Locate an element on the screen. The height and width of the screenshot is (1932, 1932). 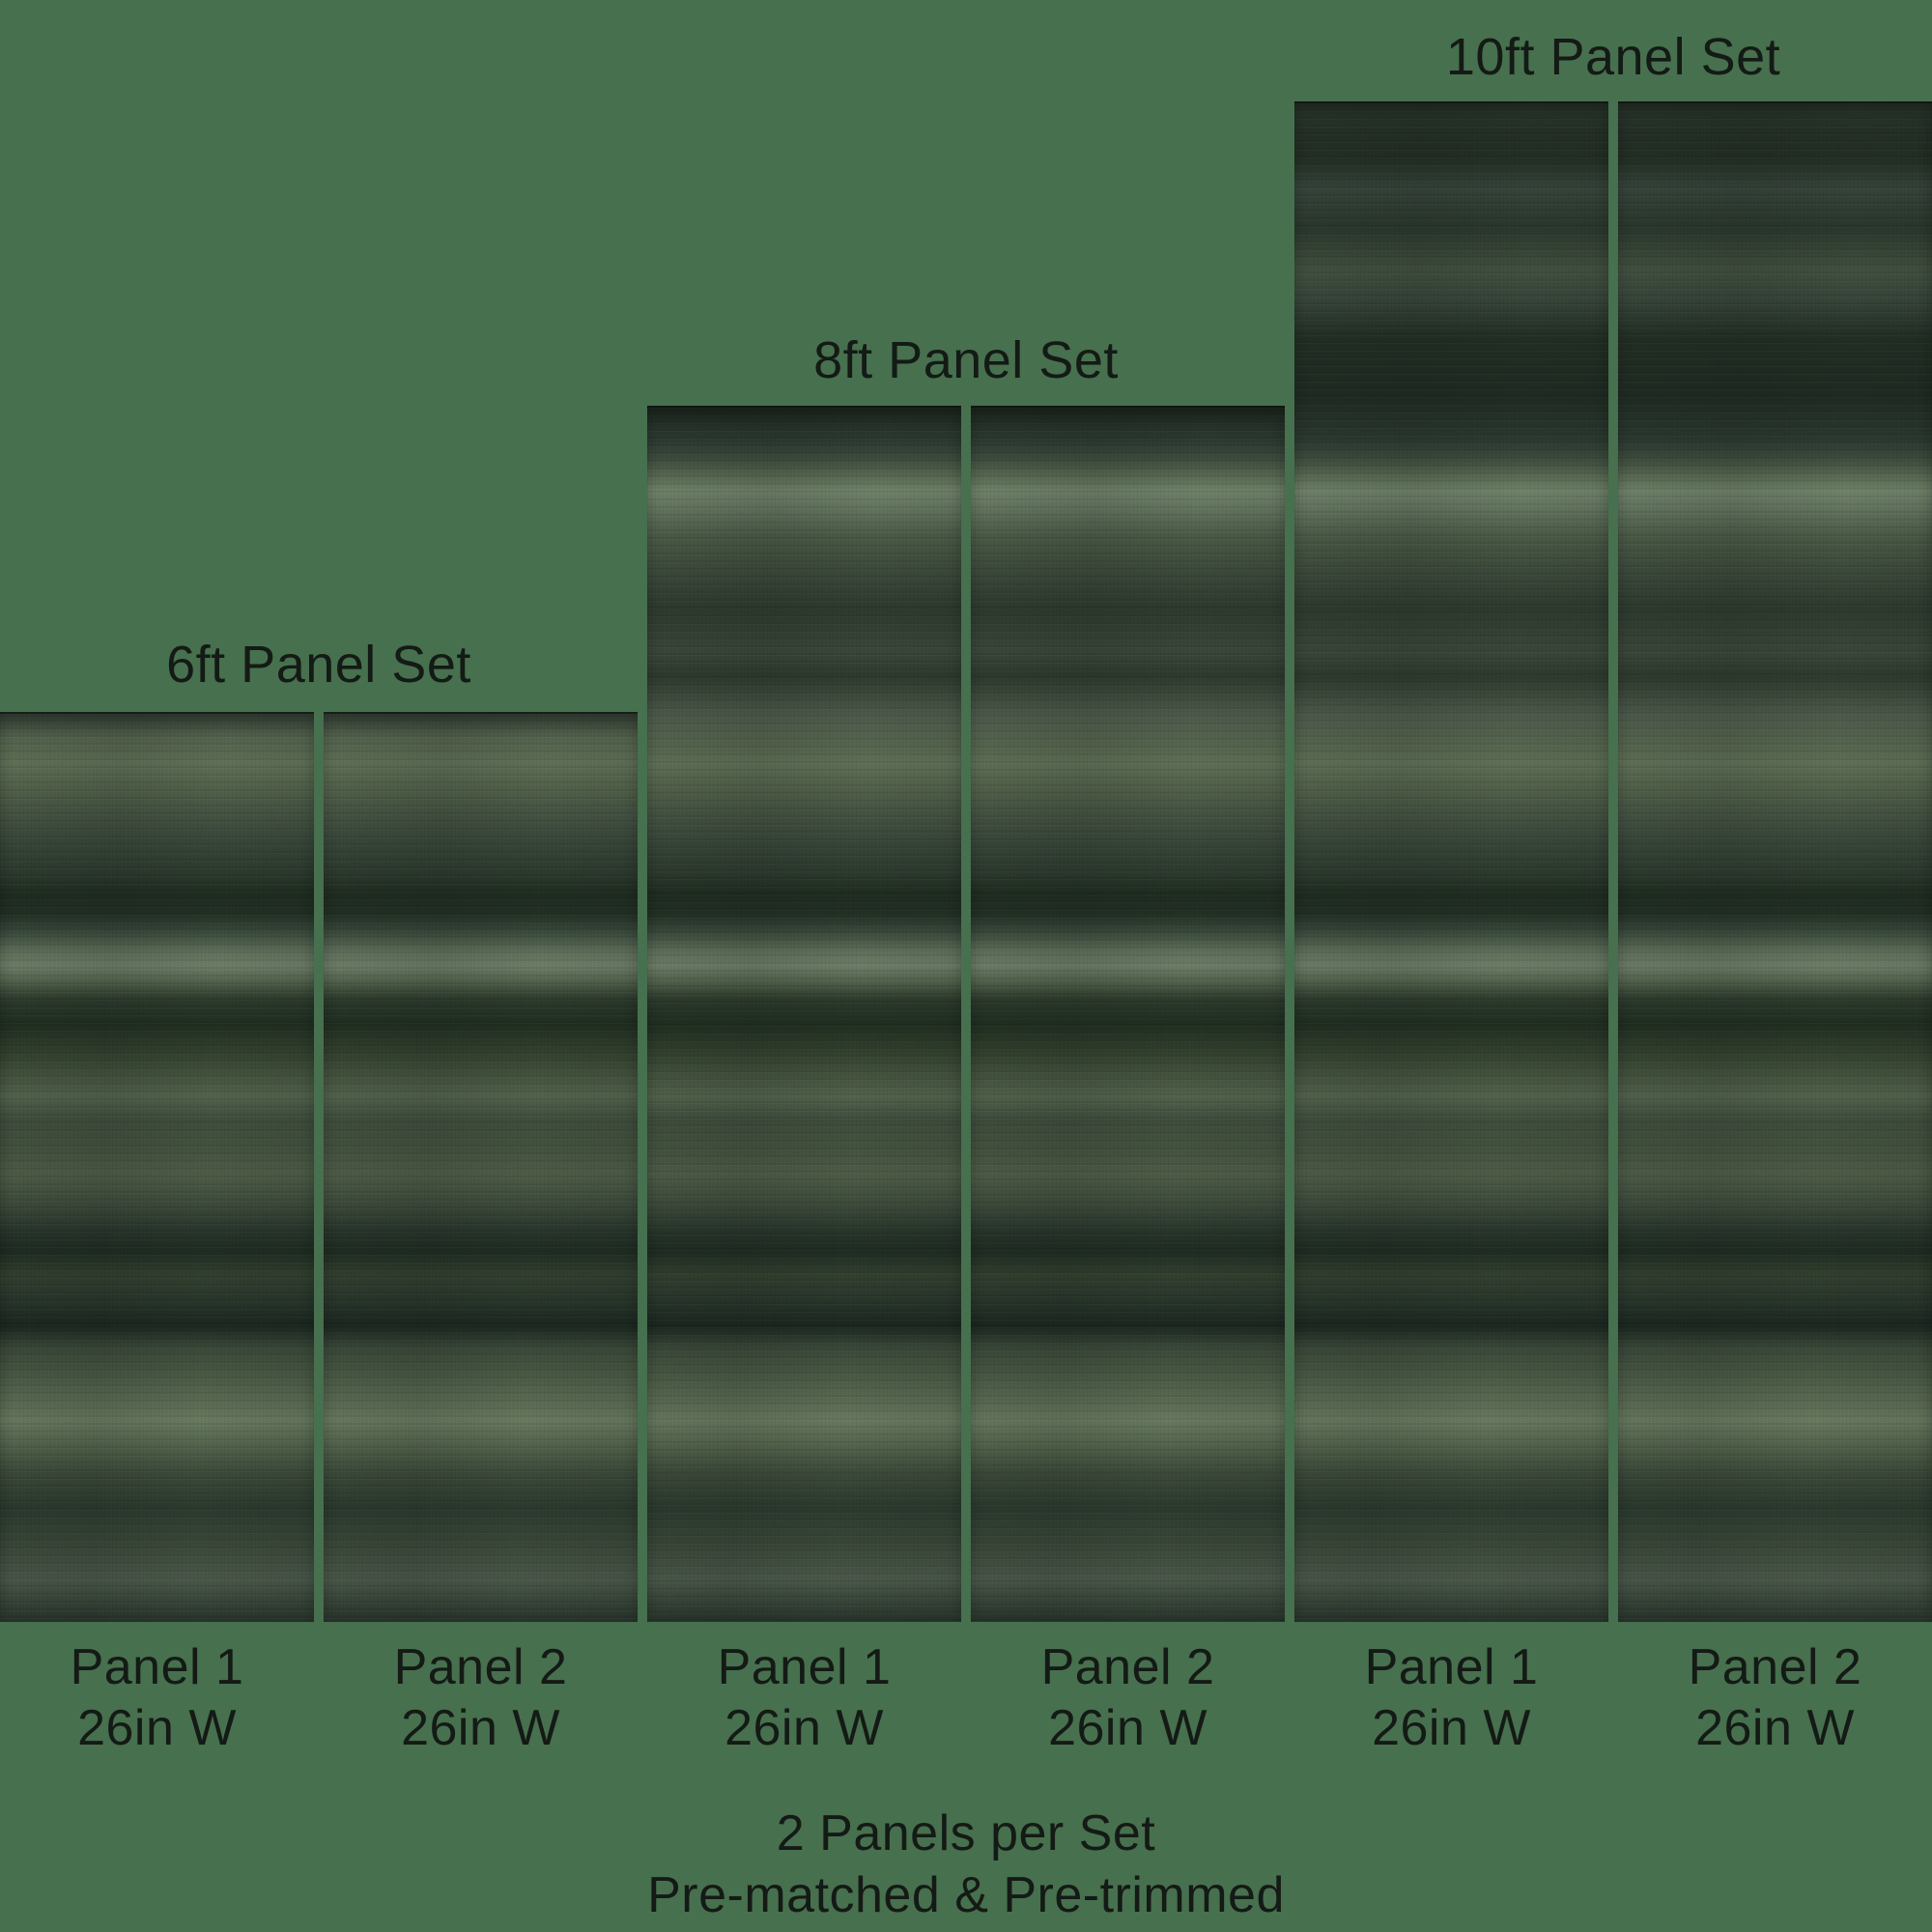
panel-label-6ft-2: Panel 2 26in W is located at coordinates (481, 1698).